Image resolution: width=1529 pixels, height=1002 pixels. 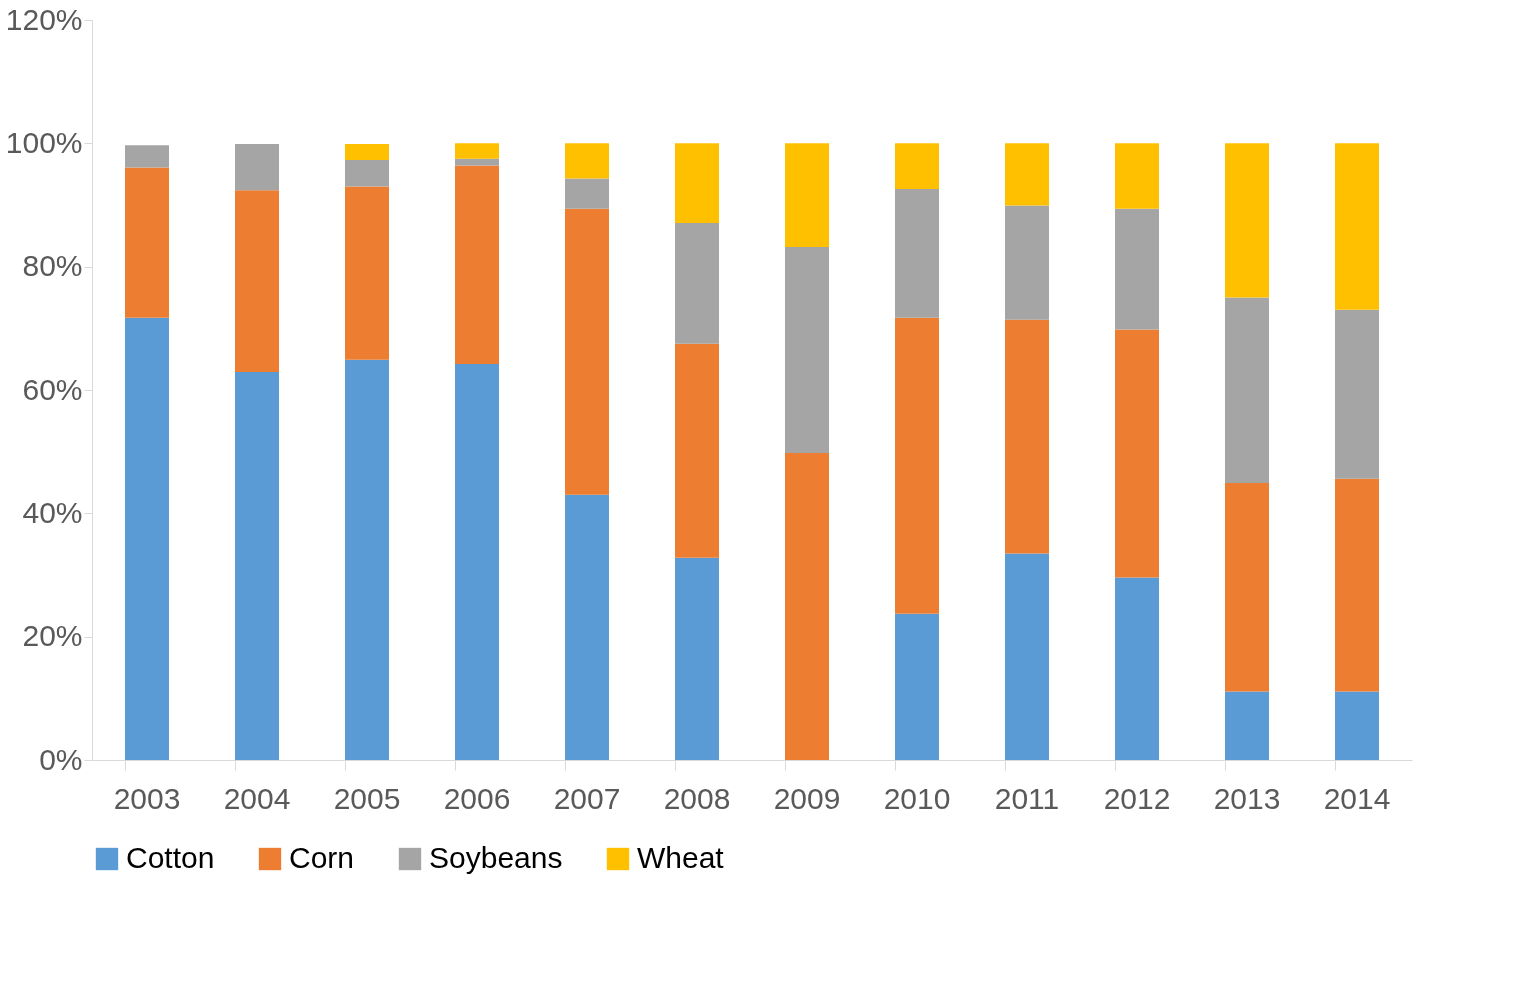 What do you see at coordinates (52, 636) in the screenshot?
I see `y-tick-label: 20%` at bounding box center [52, 636].